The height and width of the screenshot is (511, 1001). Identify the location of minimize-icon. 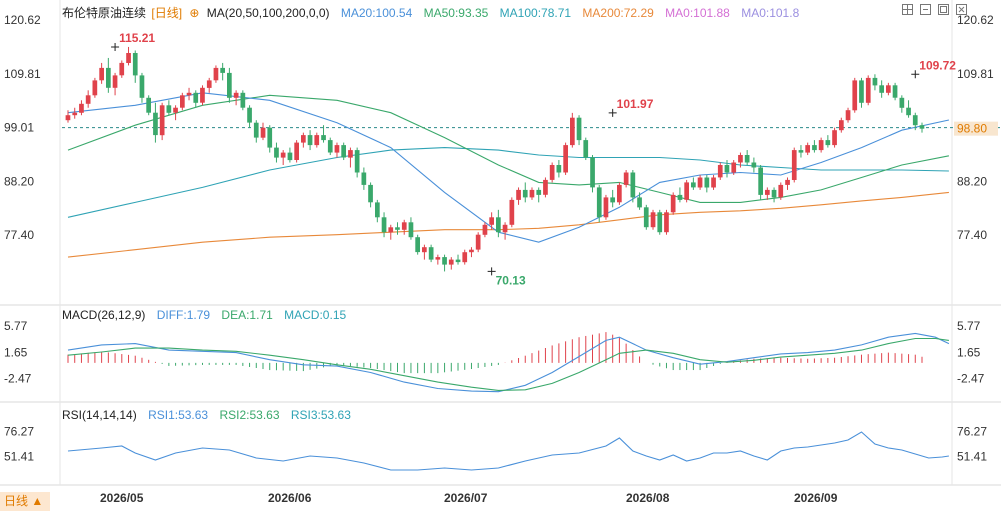
(925, 9).